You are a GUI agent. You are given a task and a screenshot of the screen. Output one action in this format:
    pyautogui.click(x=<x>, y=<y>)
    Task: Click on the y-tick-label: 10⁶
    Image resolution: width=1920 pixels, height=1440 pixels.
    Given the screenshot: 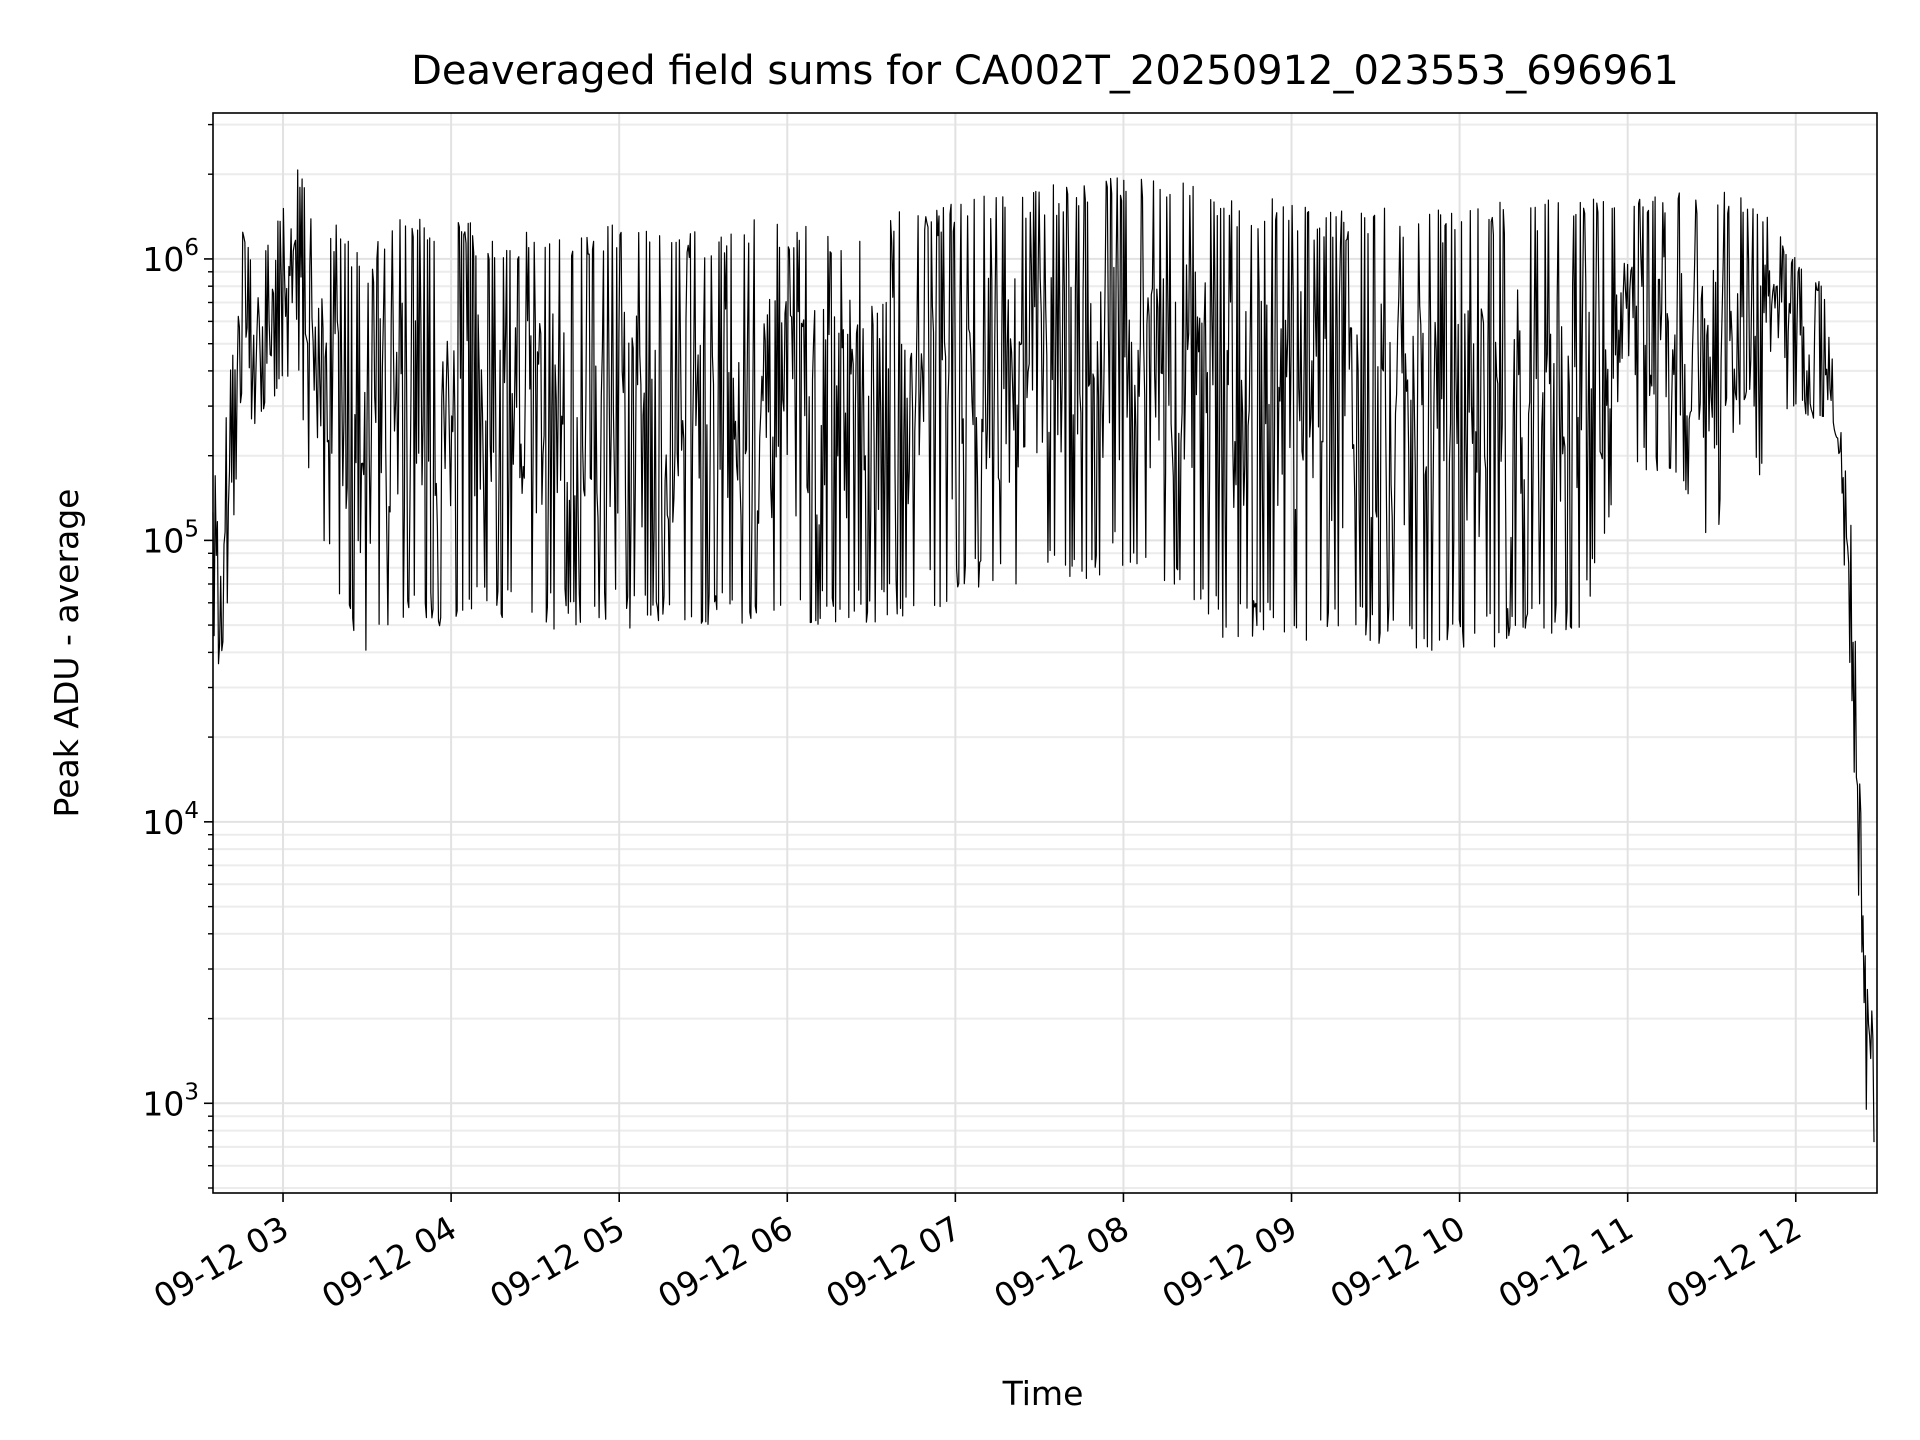 What is the action you would take?
    pyautogui.click(x=170, y=257)
    